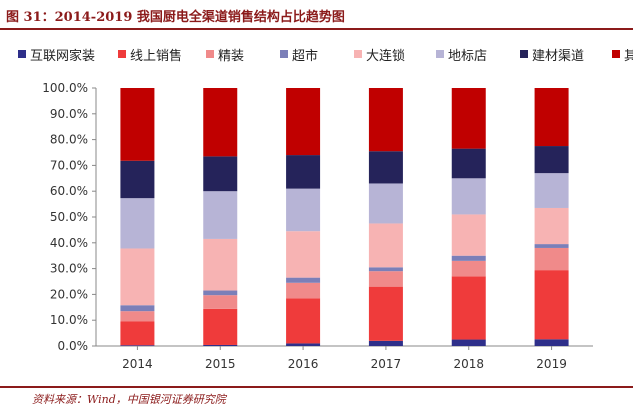 The image size is (633, 409). I want to click on y-tick-label: 70.0%, so click(69, 165).